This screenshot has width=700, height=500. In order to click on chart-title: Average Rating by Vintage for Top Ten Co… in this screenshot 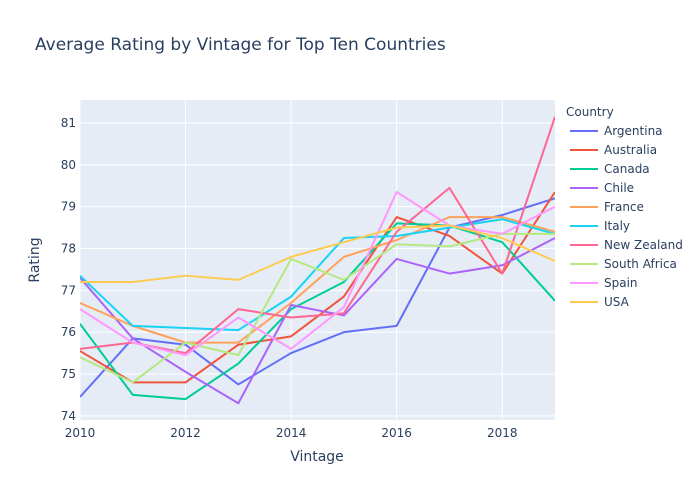, I will do `click(240, 45)`.